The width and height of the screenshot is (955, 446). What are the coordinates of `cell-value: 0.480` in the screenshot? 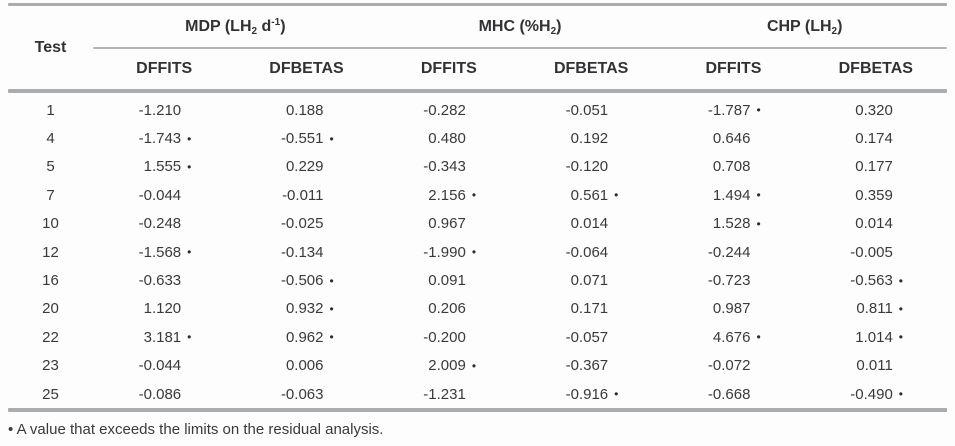 It's located at (447, 139).